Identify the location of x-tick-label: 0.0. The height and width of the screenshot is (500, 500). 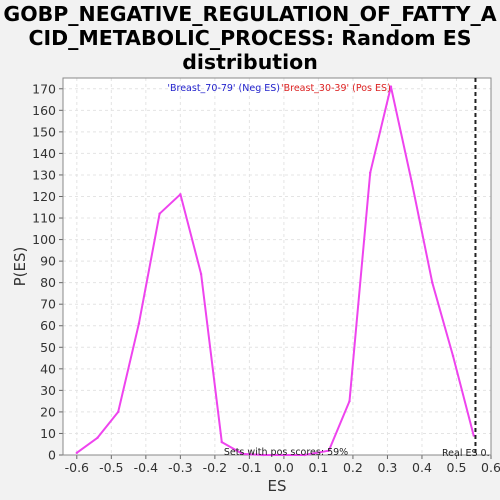
(284, 467).